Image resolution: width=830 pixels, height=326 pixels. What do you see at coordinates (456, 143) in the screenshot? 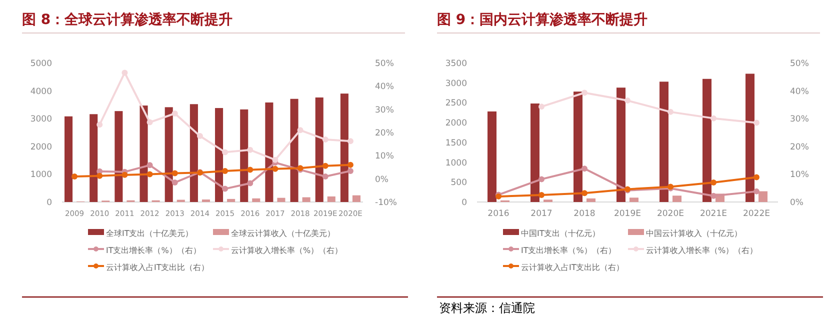
I see `y-tick-label: 1500` at bounding box center [456, 143].